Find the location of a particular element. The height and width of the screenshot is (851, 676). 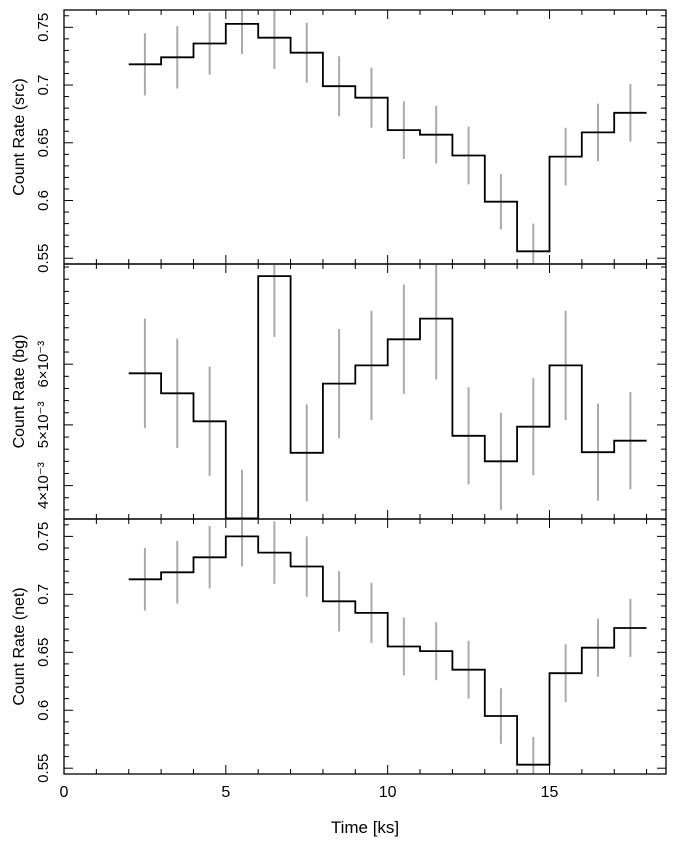

x-tick-label: 10 is located at coordinates (388, 792).